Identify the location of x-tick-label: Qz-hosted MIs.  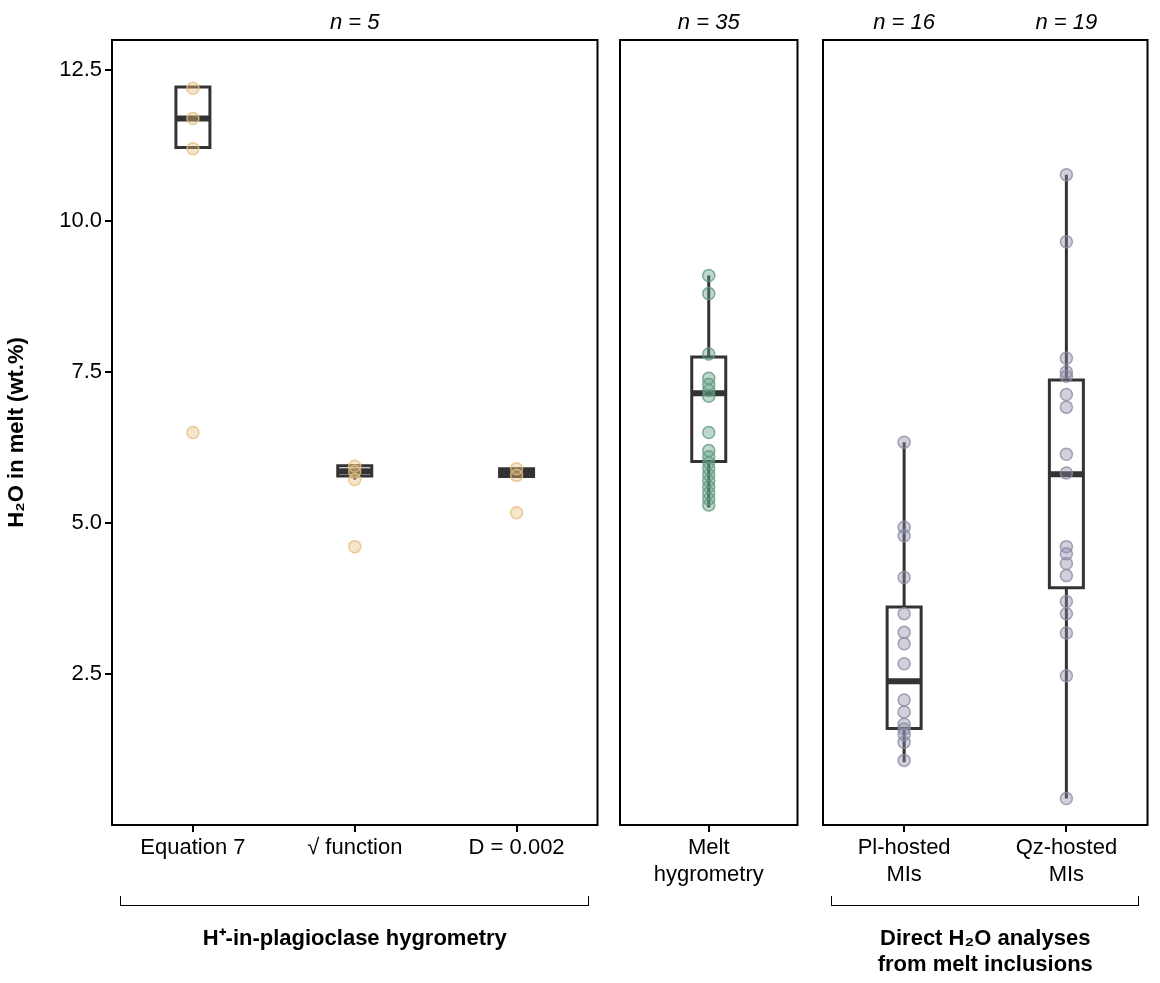
(1066, 860).